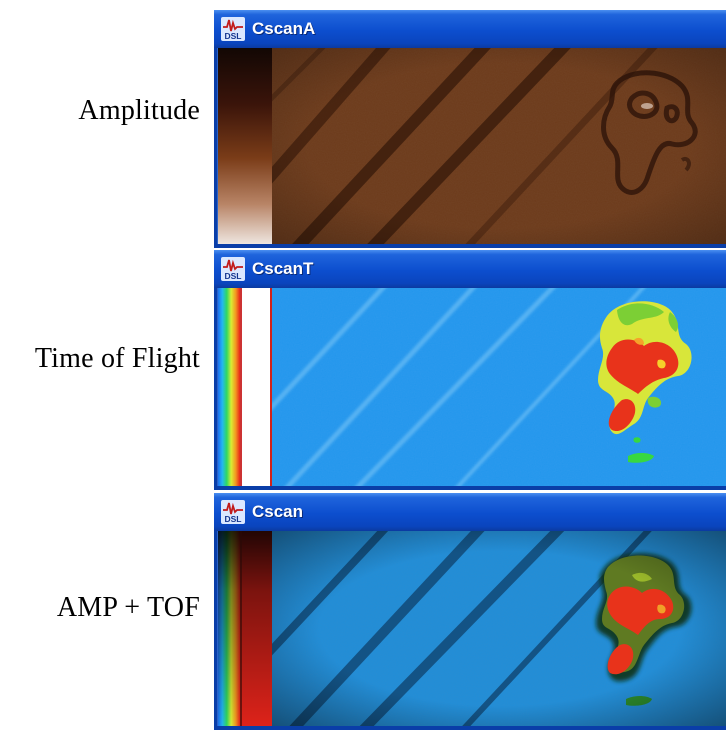  What do you see at coordinates (470, 512) in the screenshot?
I see `window-titlebar: DSL Cscan` at bounding box center [470, 512].